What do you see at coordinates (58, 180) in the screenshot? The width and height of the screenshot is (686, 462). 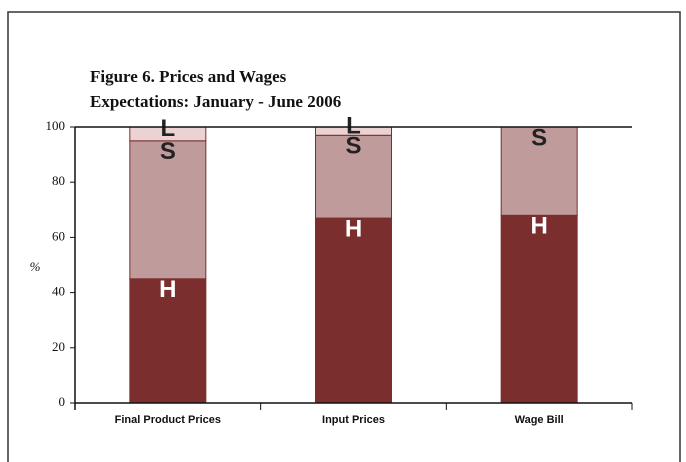 I see `y-tick-label: 80` at bounding box center [58, 180].